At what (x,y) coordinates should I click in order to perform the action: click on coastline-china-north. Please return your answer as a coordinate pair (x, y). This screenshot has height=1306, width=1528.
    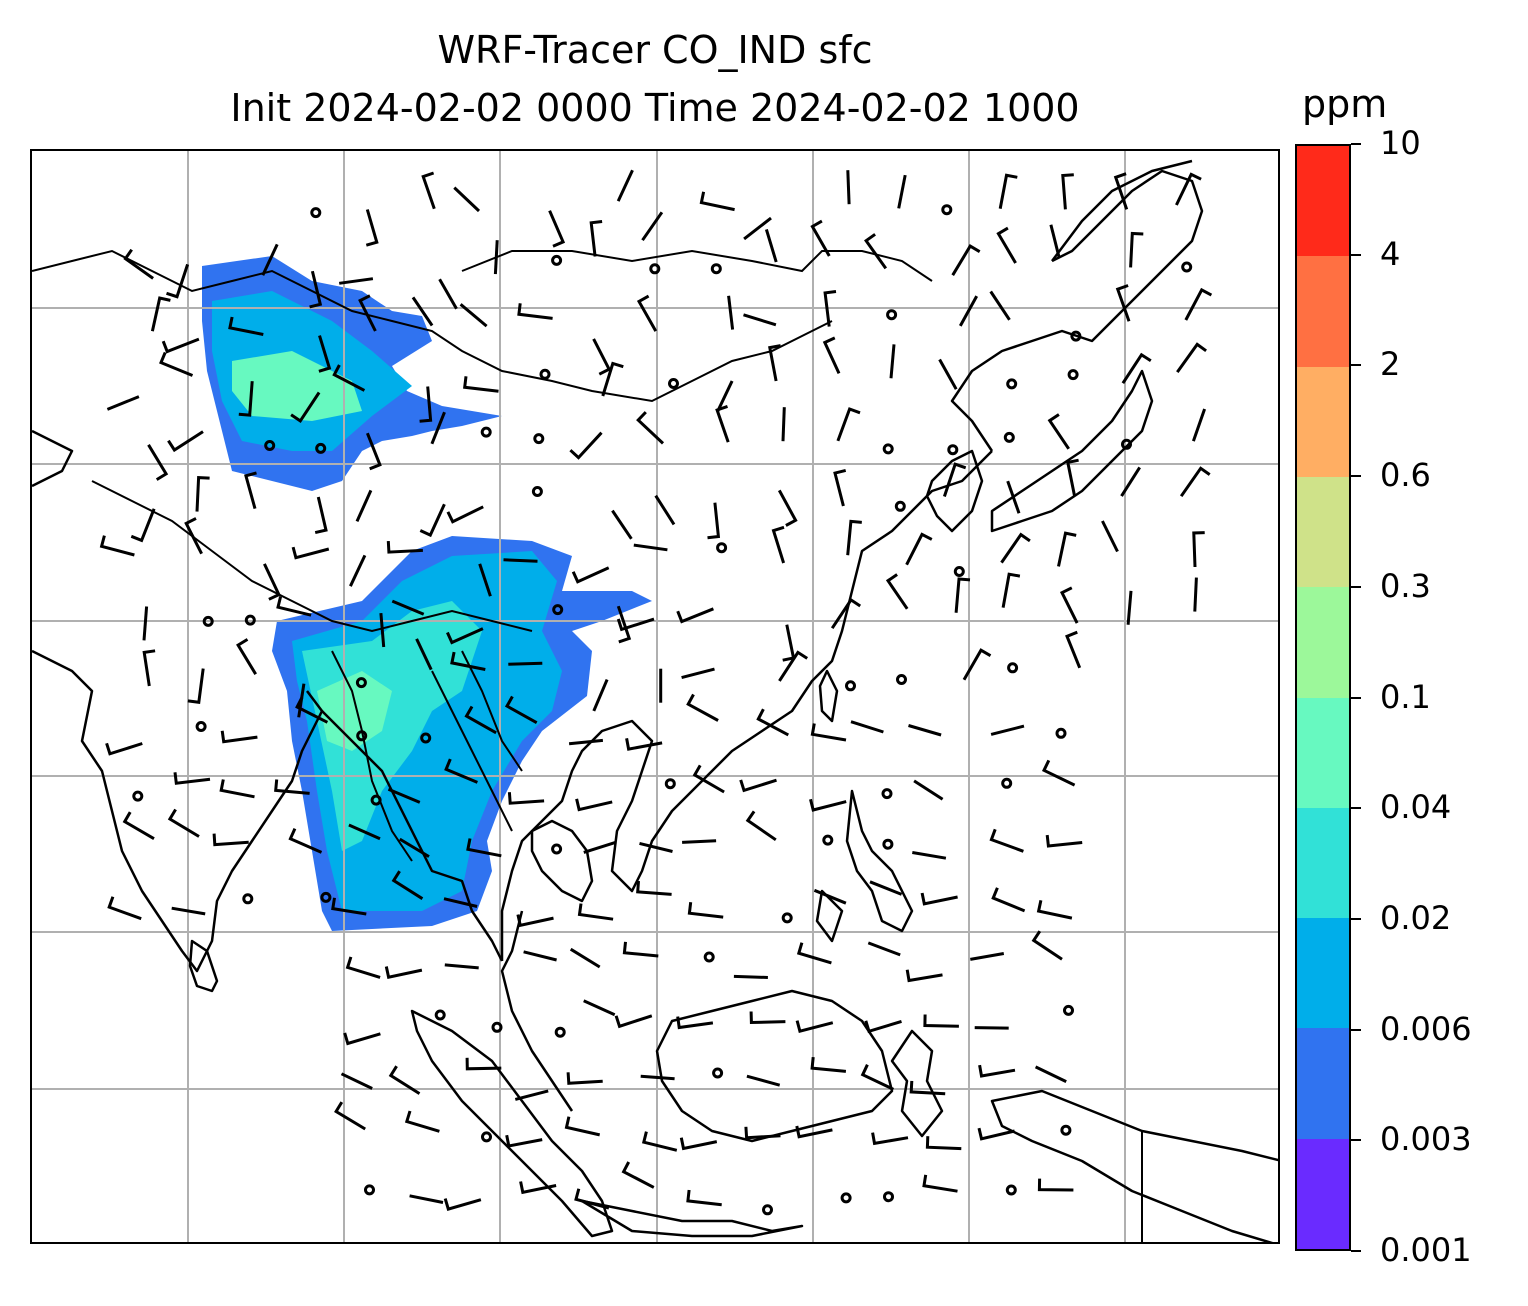
    Looking at the image, I should click on (1077, 310).